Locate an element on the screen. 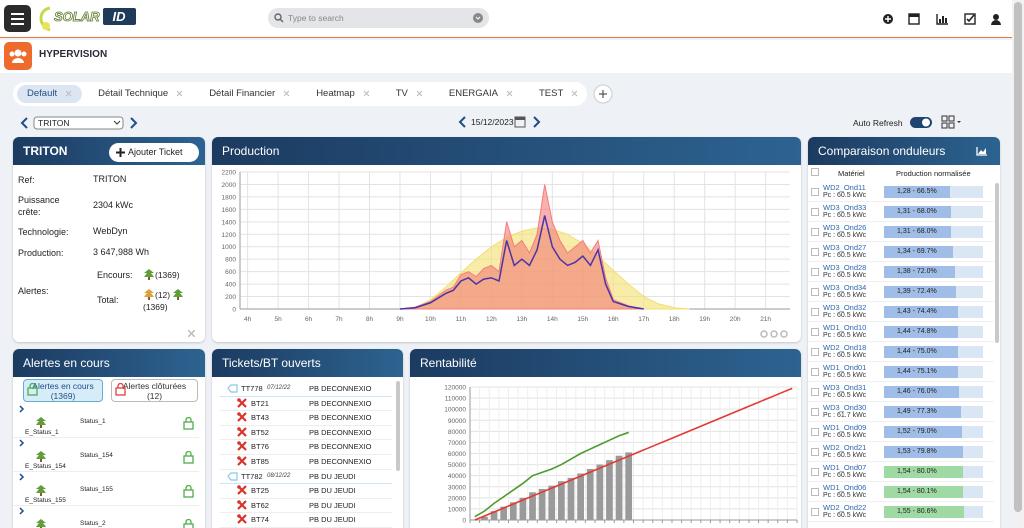 The width and height of the screenshot is (1024, 528). auto-refresh-toggle is located at coordinates (921, 122).